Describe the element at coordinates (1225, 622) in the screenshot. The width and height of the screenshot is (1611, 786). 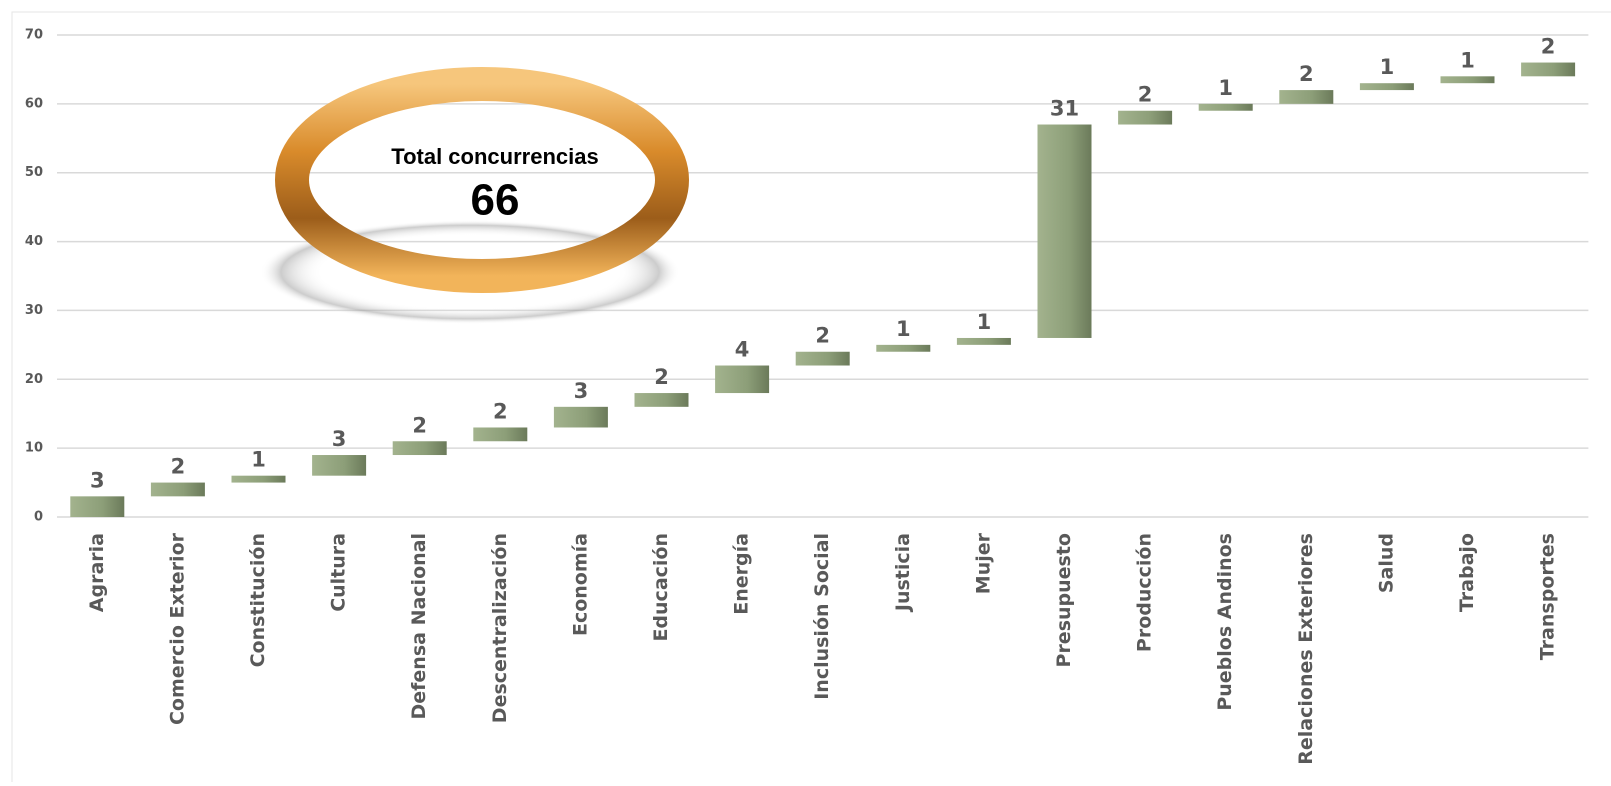
I see `x-tick-label: Pueblos Andinos` at that location.